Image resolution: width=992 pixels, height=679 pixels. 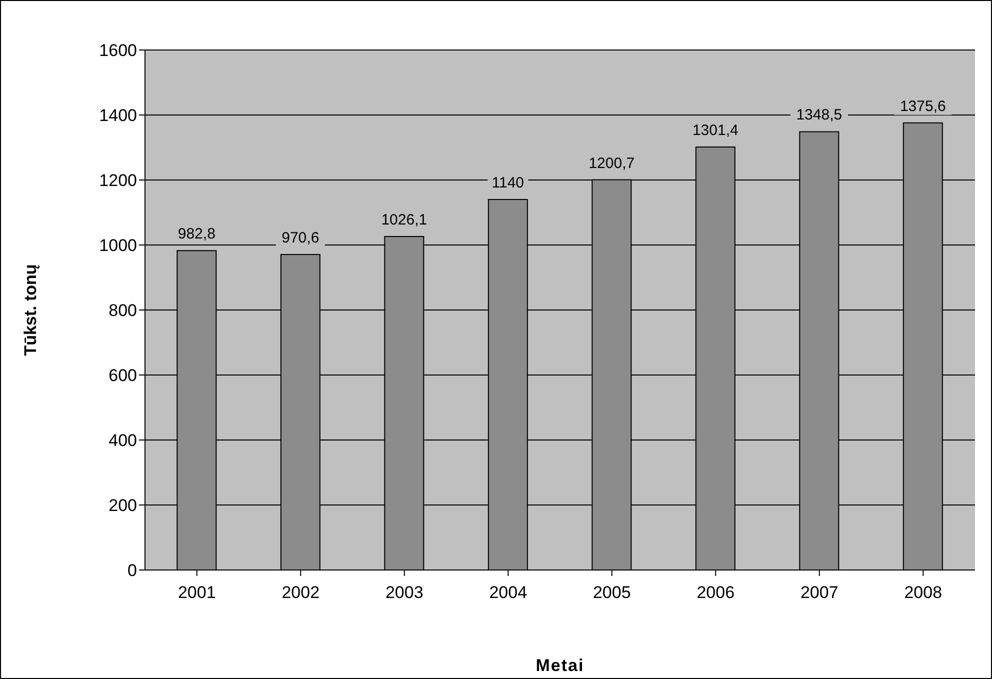 I want to click on data-label: 1200,7, so click(x=611, y=163).